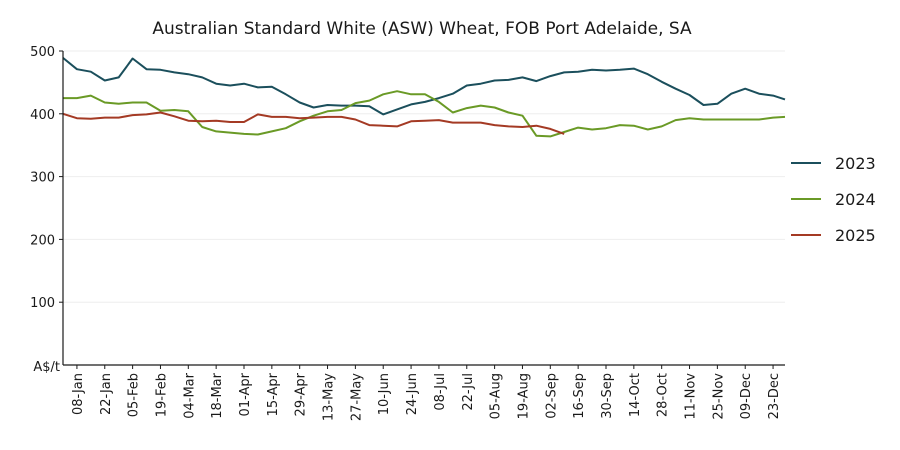 This screenshot has width=900, height=450. Describe the element at coordinates (46, 367) in the screenshot. I see `y-axis-label: A$/t` at that location.